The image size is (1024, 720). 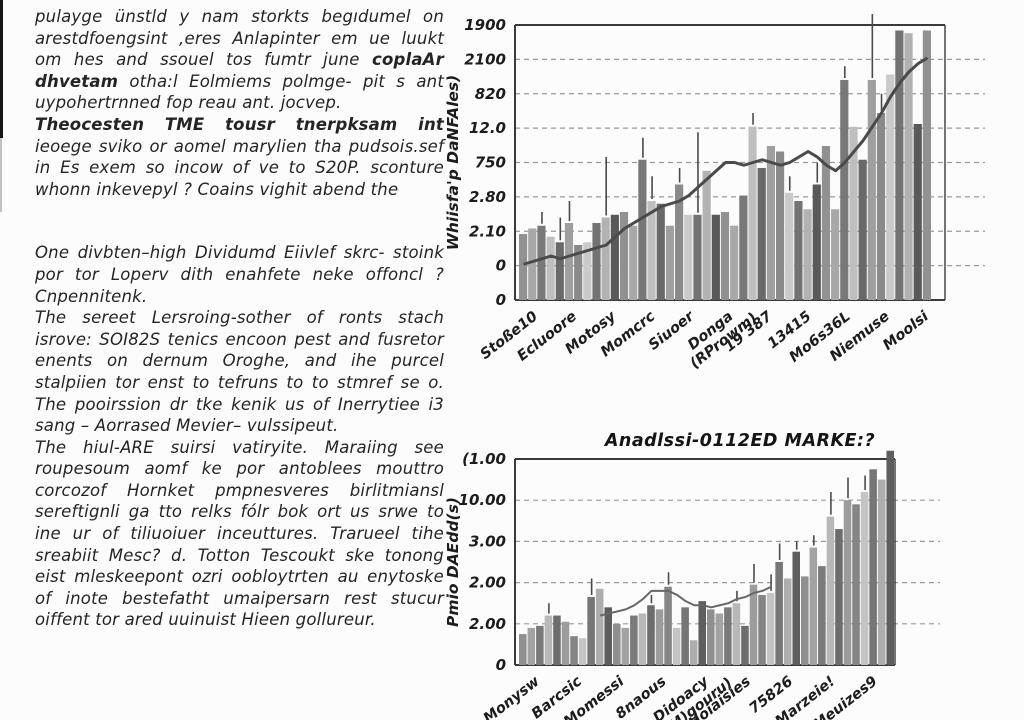 I want to click on y-tick-label: 12.0, so click(x=487, y=128).